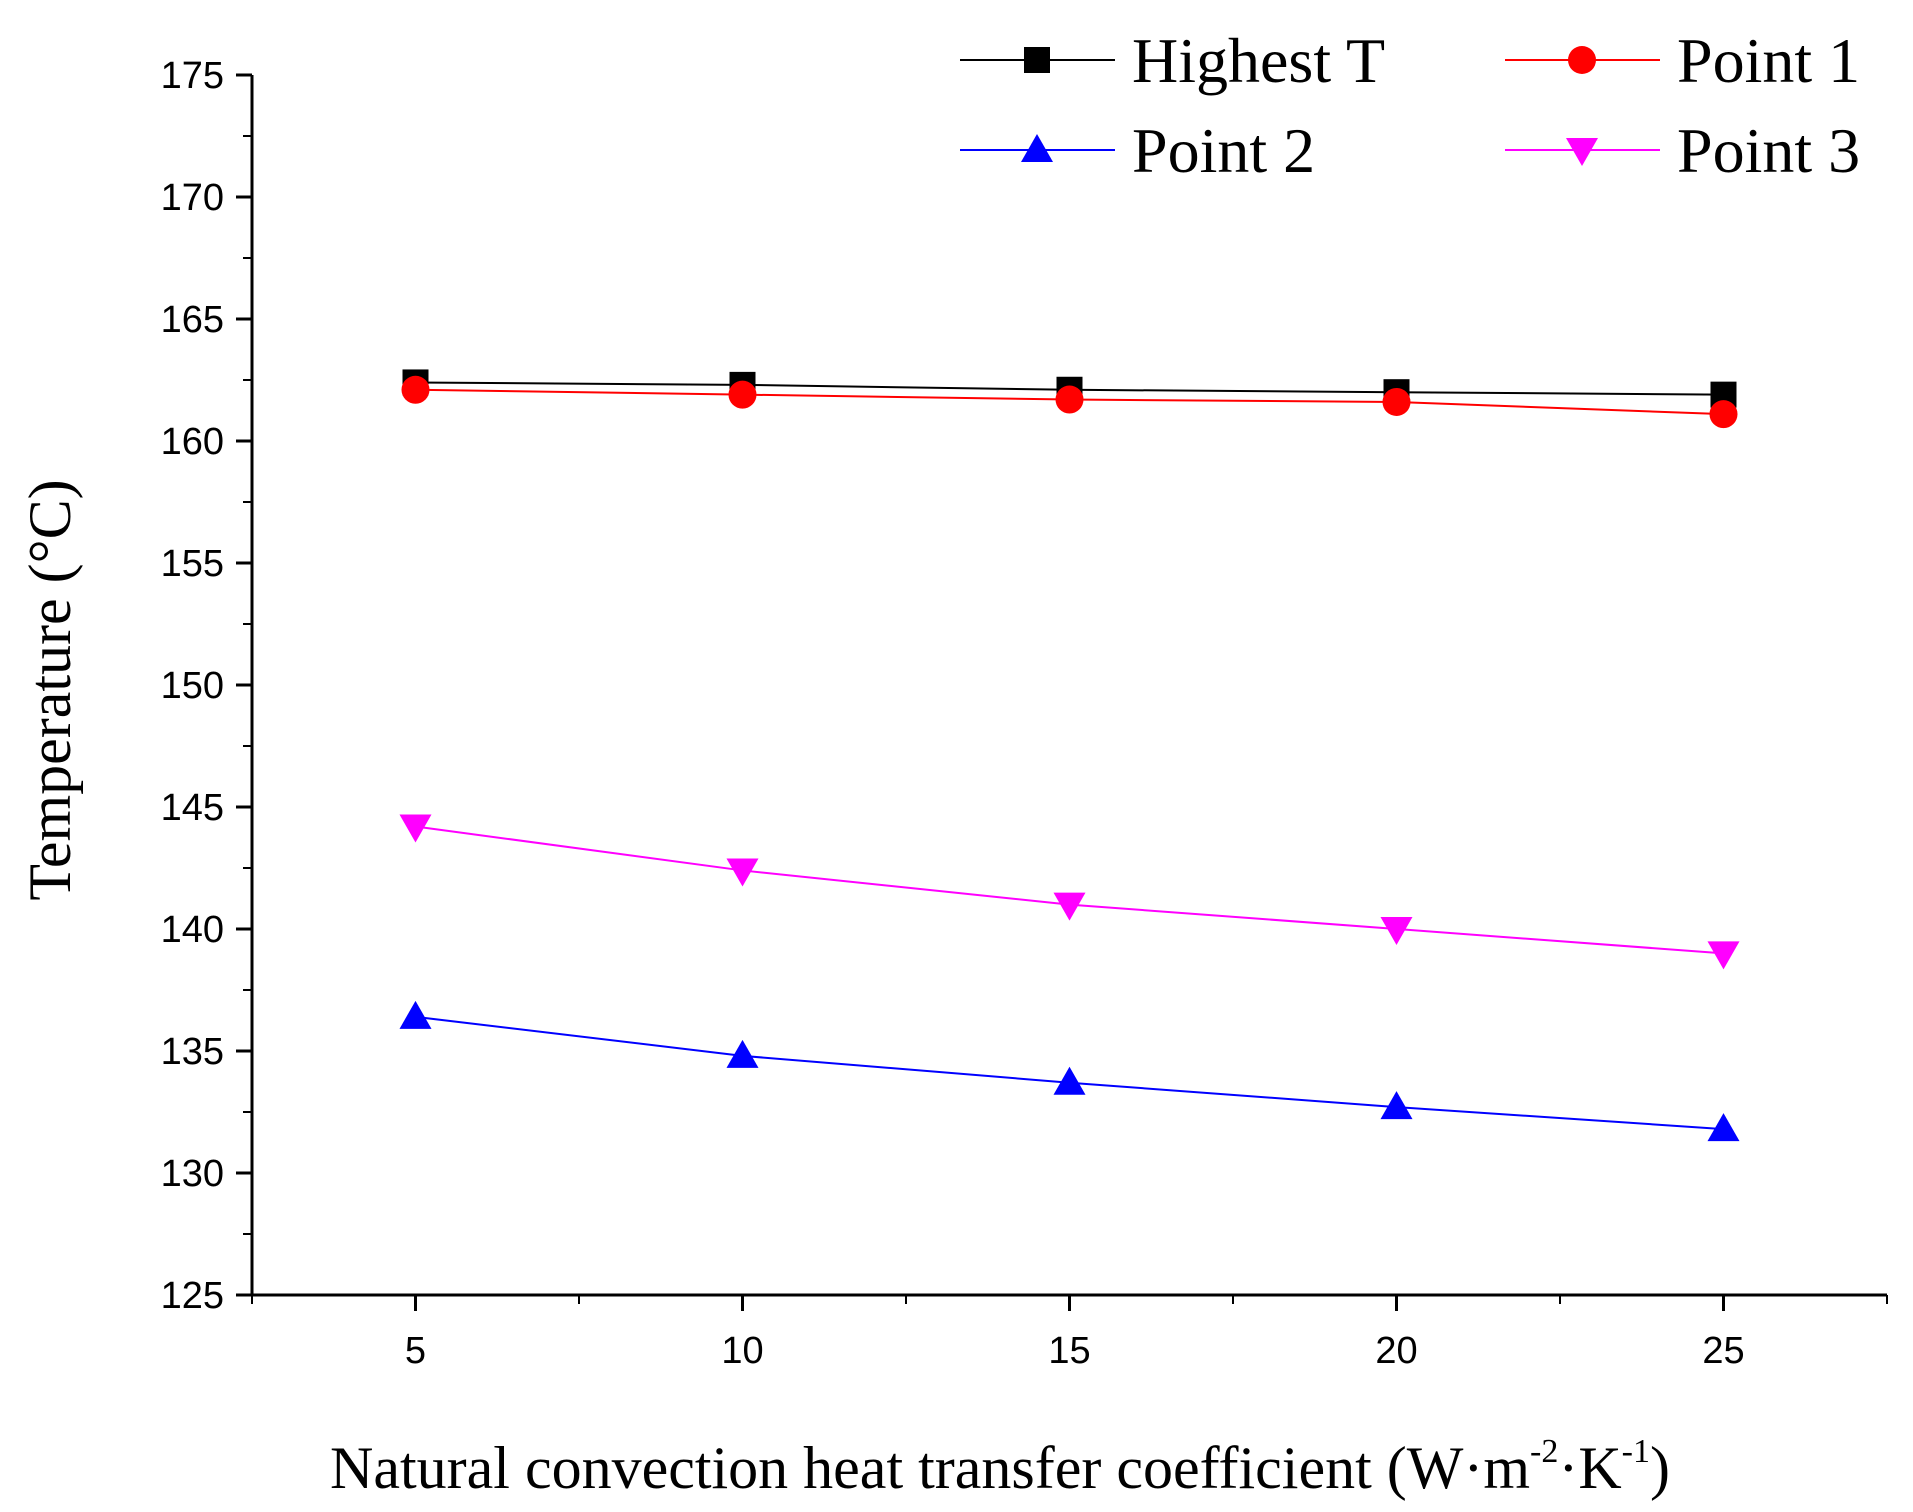  What do you see at coordinates (192, 1174) in the screenshot?
I see `y-tick-label: 130` at bounding box center [192, 1174].